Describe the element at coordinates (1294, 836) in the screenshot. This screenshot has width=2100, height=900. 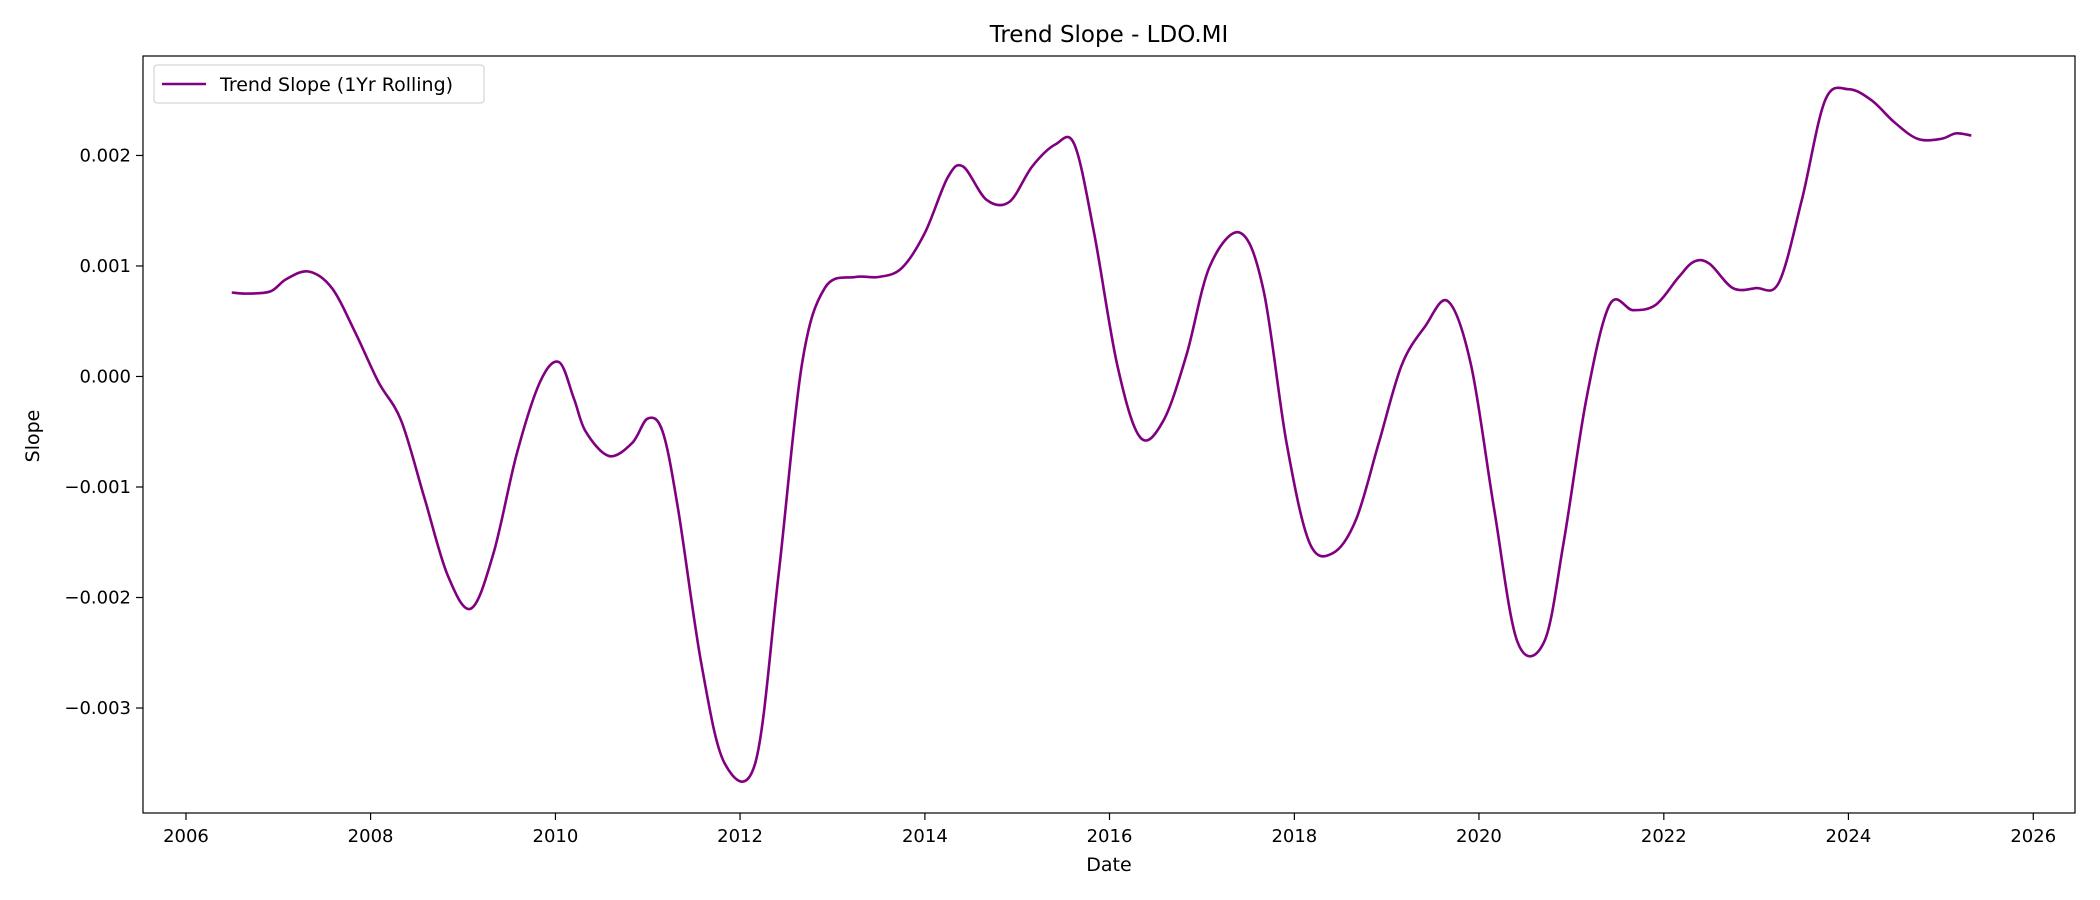
I see `x-tick-label: 2018` at that location.